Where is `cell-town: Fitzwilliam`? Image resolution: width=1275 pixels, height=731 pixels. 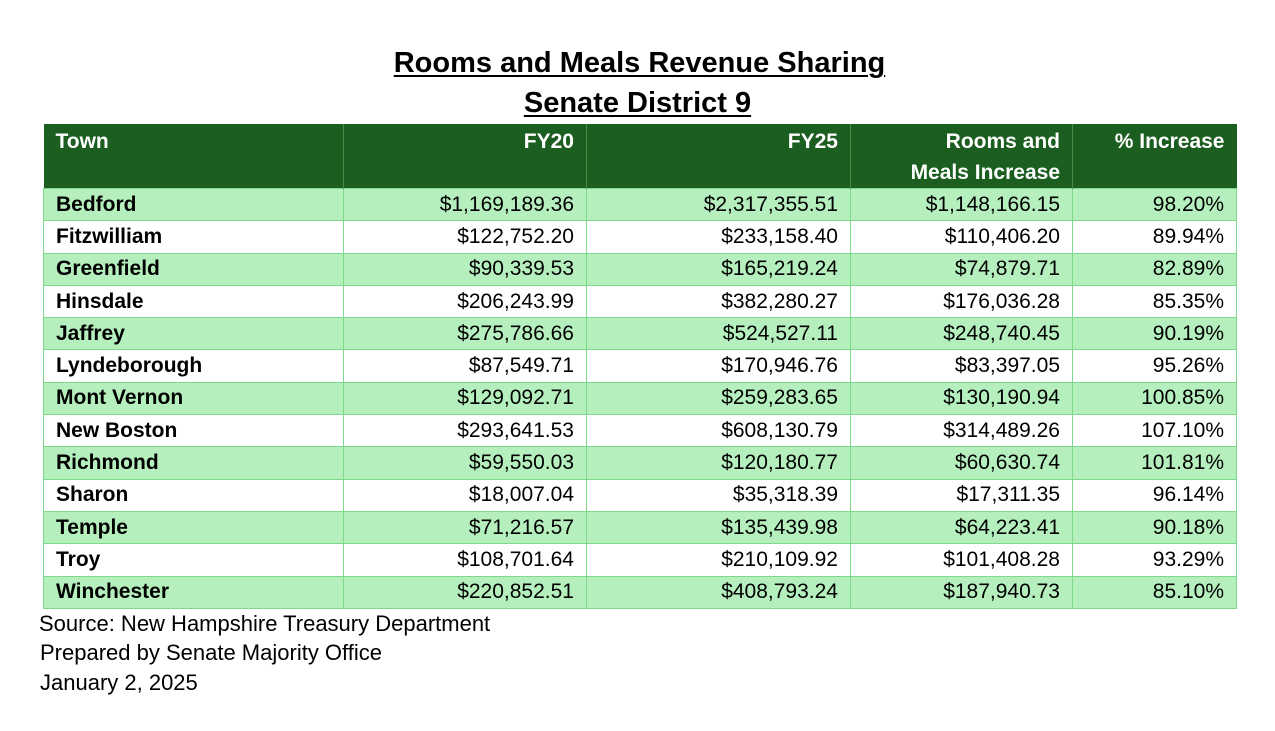
cell-town: Fitzwilliam is located at coordinates (193, 237).